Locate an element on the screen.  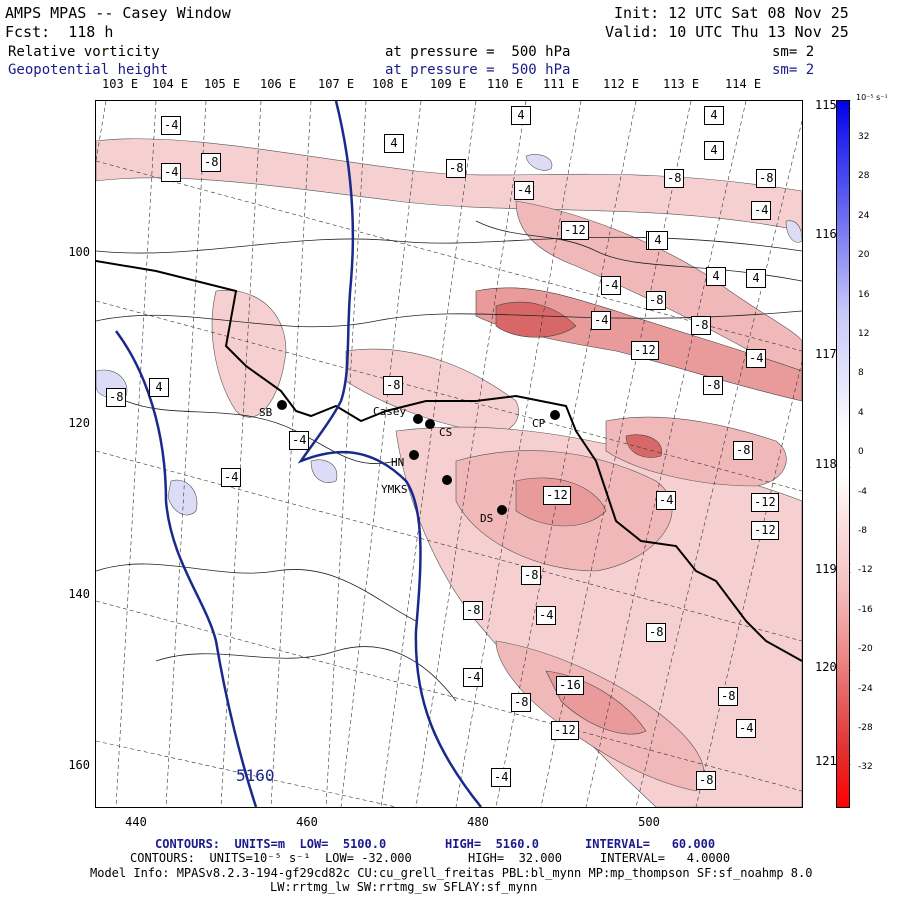
footer-vort-interval: INTERVAL= 4.0000 is located at coordinates (665, 858).